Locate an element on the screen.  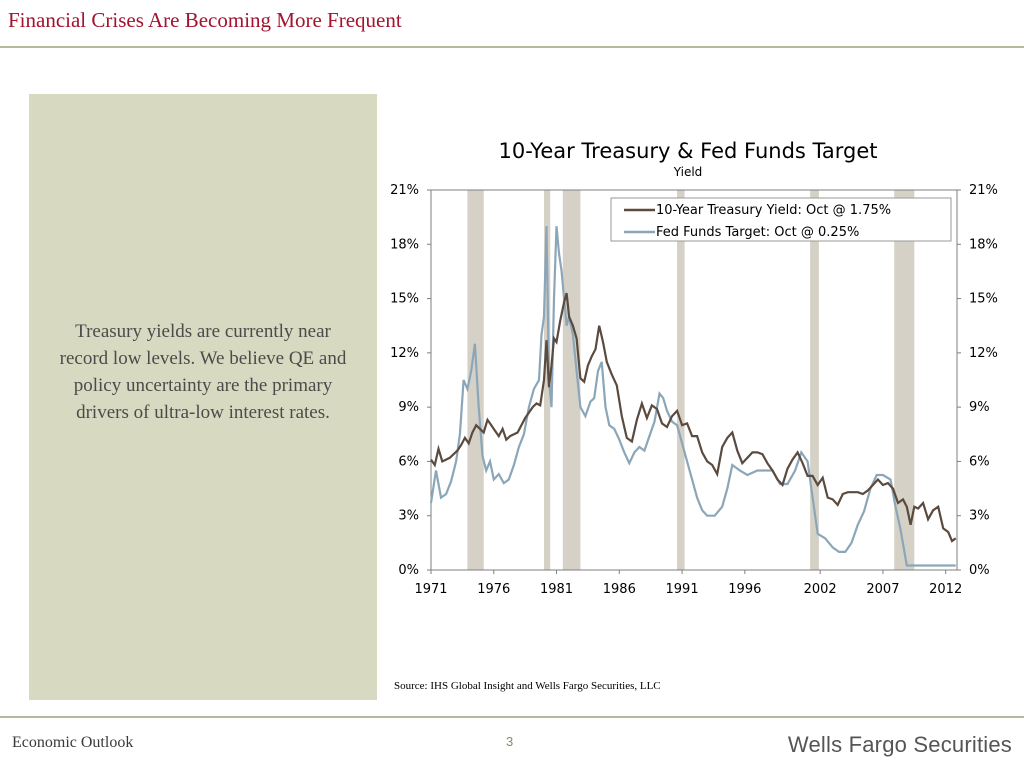
y-tick-label-right-6: 18% is located at coordinates (983, 244).